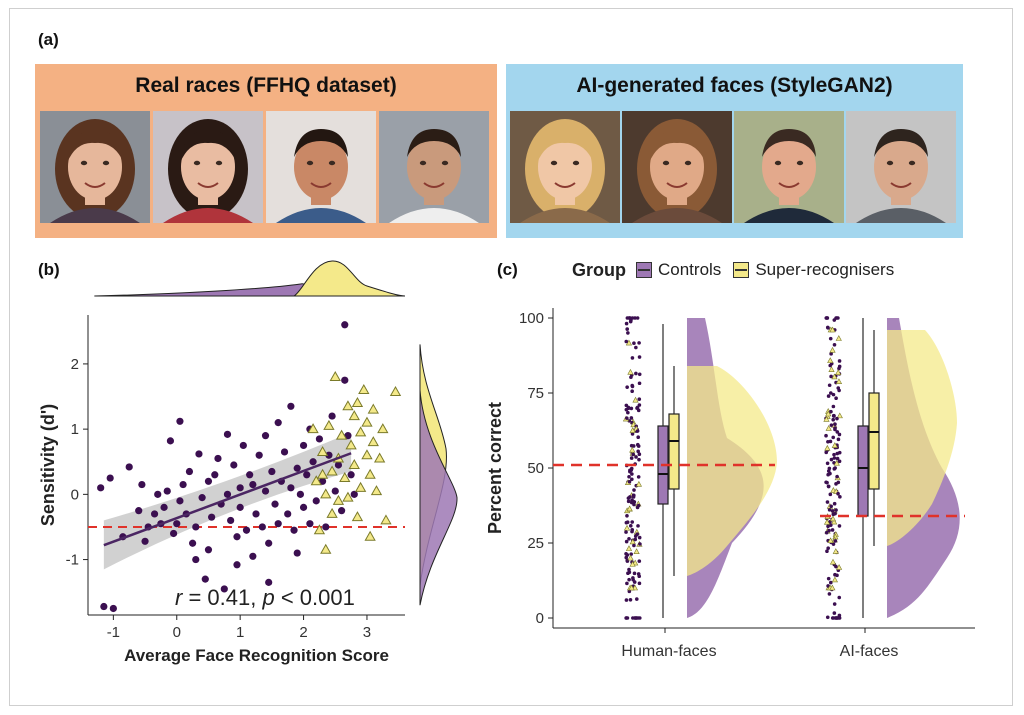  I want to click on face-image, so click(677, 167).